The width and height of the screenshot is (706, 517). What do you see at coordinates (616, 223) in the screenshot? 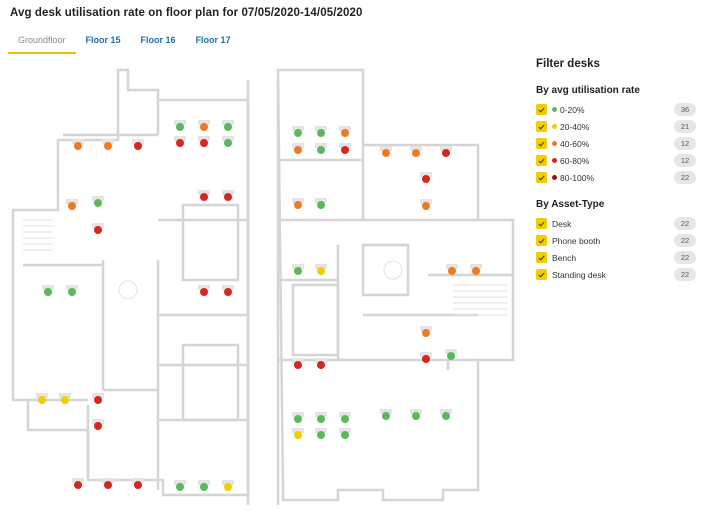
I see `filter-row-desk: Desk 22` at bounding box center [616, 223].